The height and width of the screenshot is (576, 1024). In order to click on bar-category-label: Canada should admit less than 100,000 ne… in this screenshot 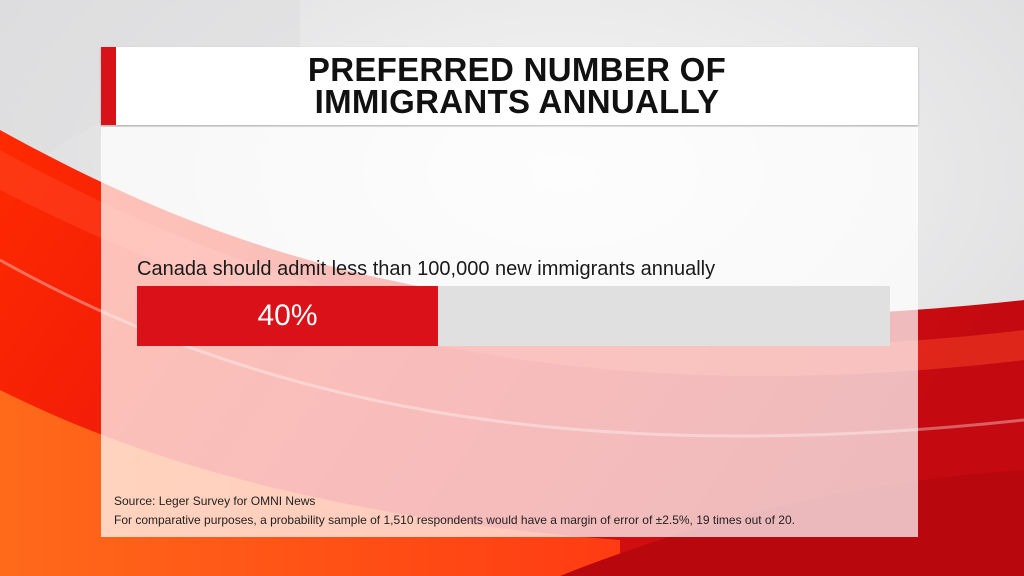, I will do `click(426, 269)`.